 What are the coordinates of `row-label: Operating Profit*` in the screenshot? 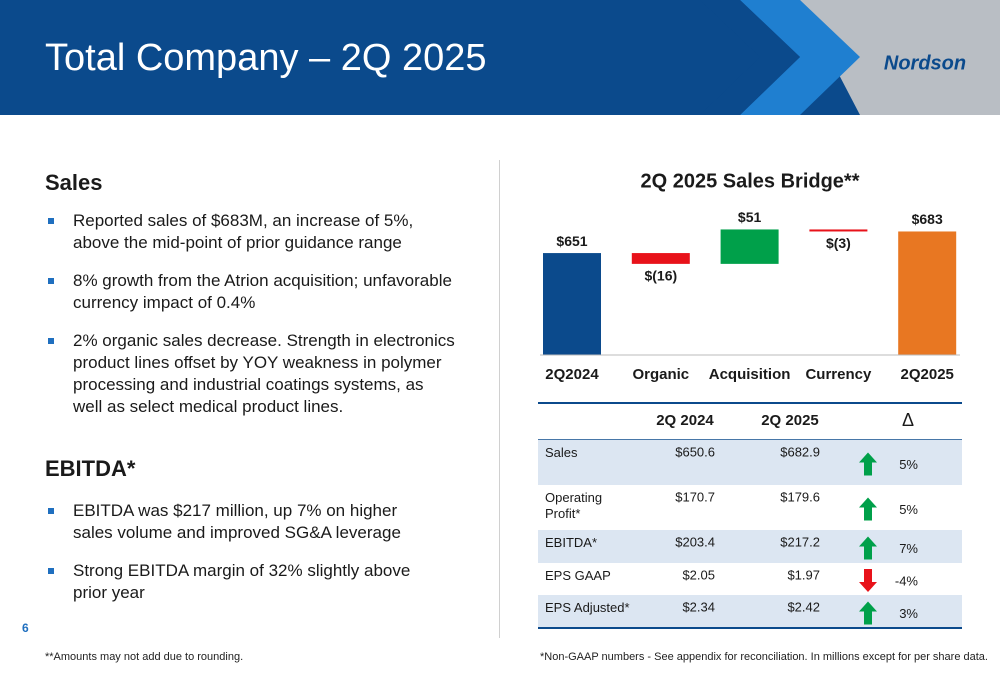 It's located at (574, 505).